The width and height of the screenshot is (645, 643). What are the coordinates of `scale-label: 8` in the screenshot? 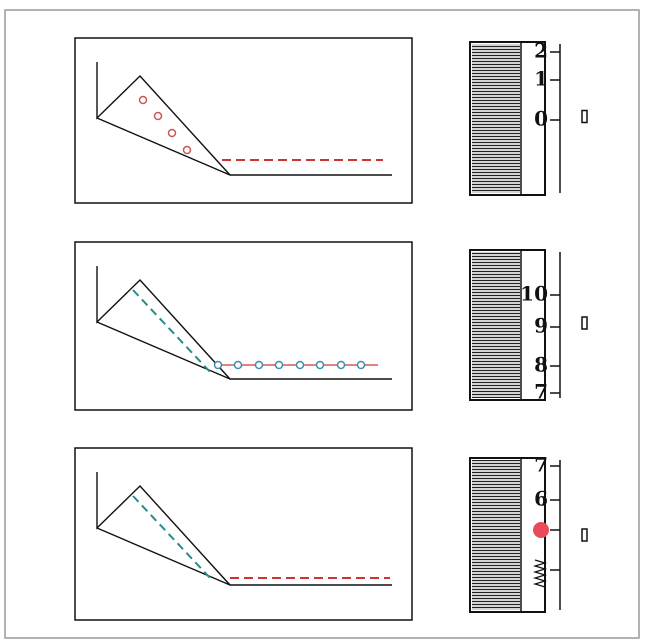 It's located at (541, 365).